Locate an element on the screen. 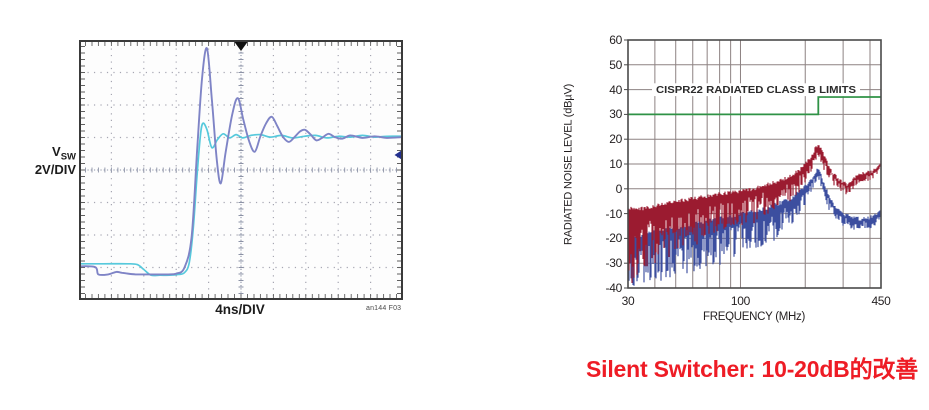 The height and width of the screenshot is (410, 929). emi-x-tick-label: 100 is located at coordinates (740, 301).